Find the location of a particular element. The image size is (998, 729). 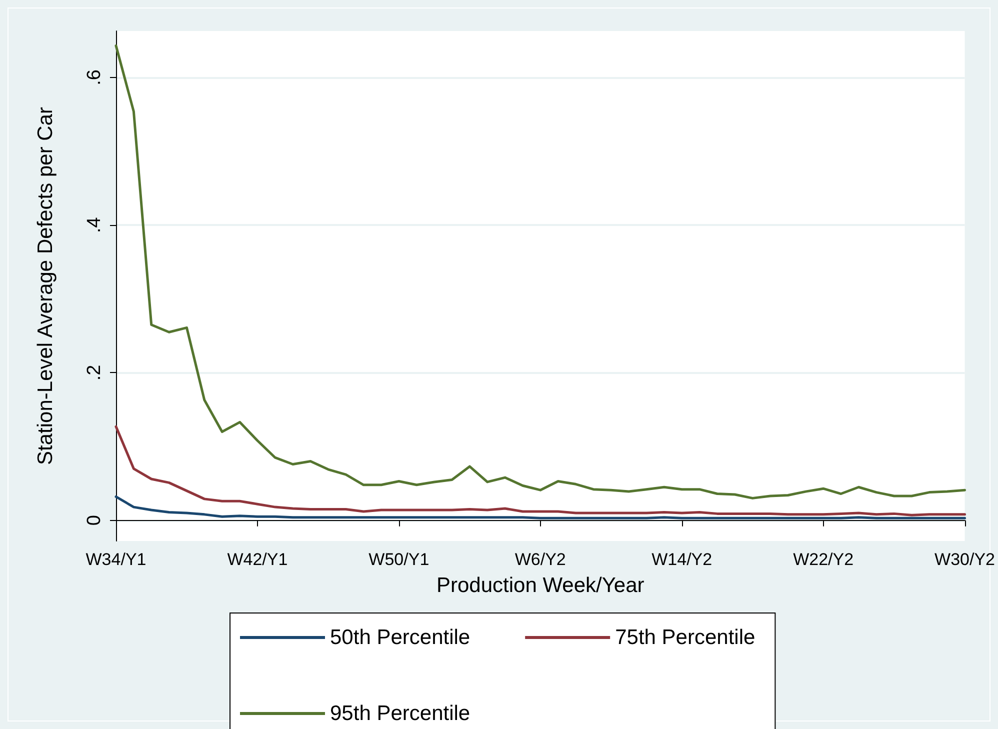

legend-label: 50th Percentile is located at coordinates (400, 637).